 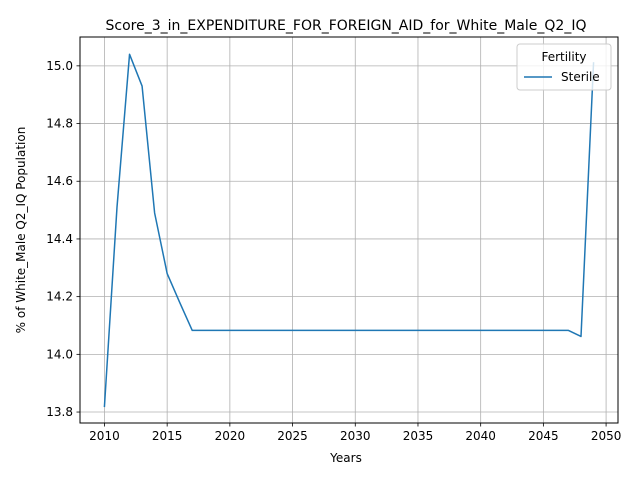 What do you see at coordinates (580, 77) in the screenshot?
I see `legend-label-sterile: Sterile` at bounding box center [580, 77].